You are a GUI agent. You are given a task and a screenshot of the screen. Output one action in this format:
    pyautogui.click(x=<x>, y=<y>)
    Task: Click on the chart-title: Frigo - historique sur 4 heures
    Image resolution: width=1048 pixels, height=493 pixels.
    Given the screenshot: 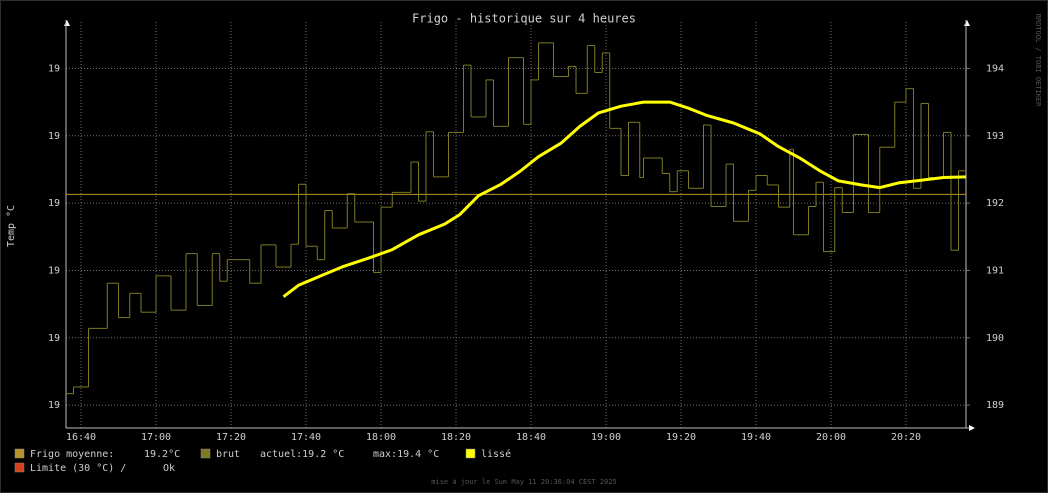 What is the action you would take?
    pyautogui.click(x=524, y=19)
    